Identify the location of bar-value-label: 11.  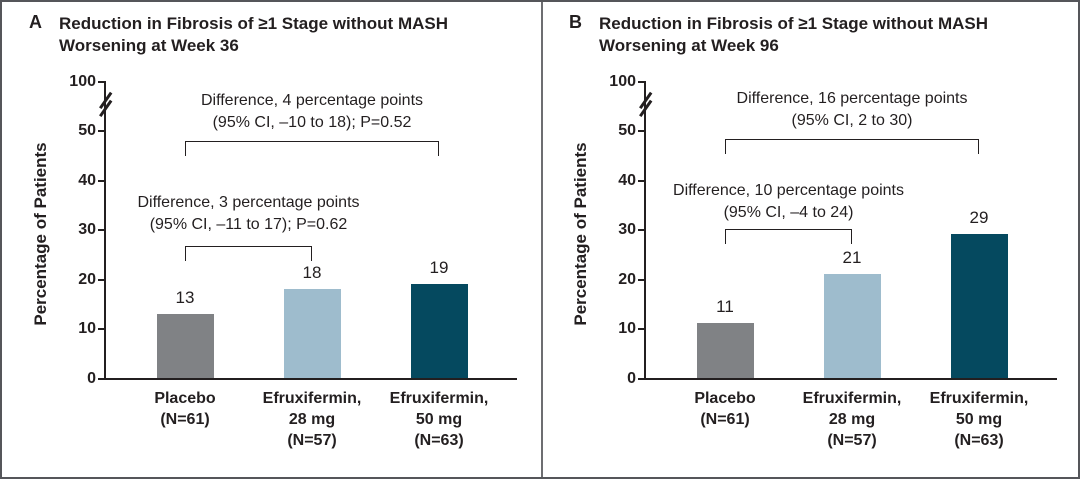
(725, 307).